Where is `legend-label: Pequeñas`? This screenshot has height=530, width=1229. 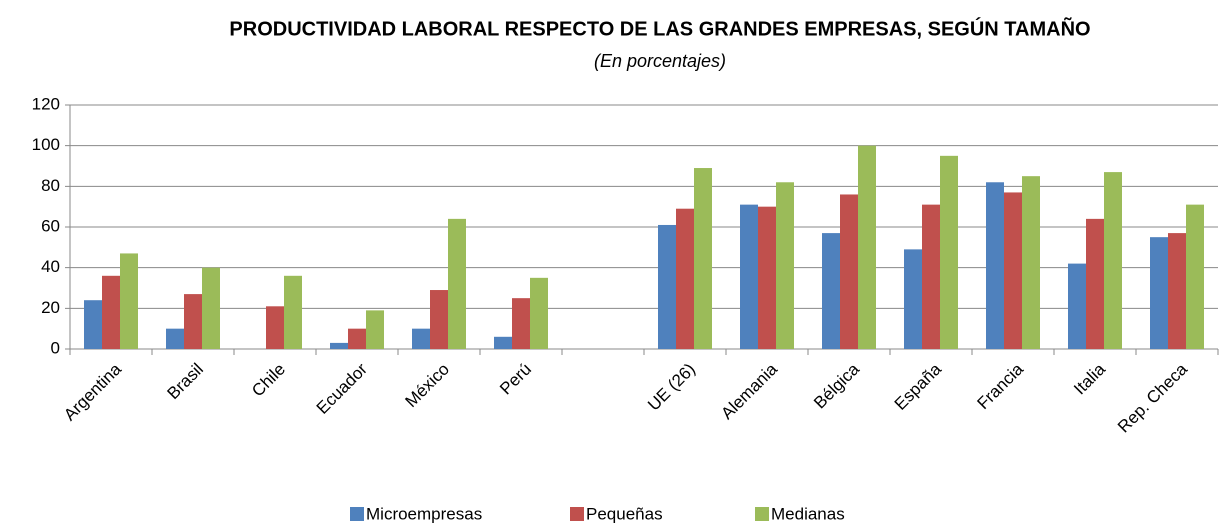 legend-label: Pequeñas is located at coordinates (624, 513).